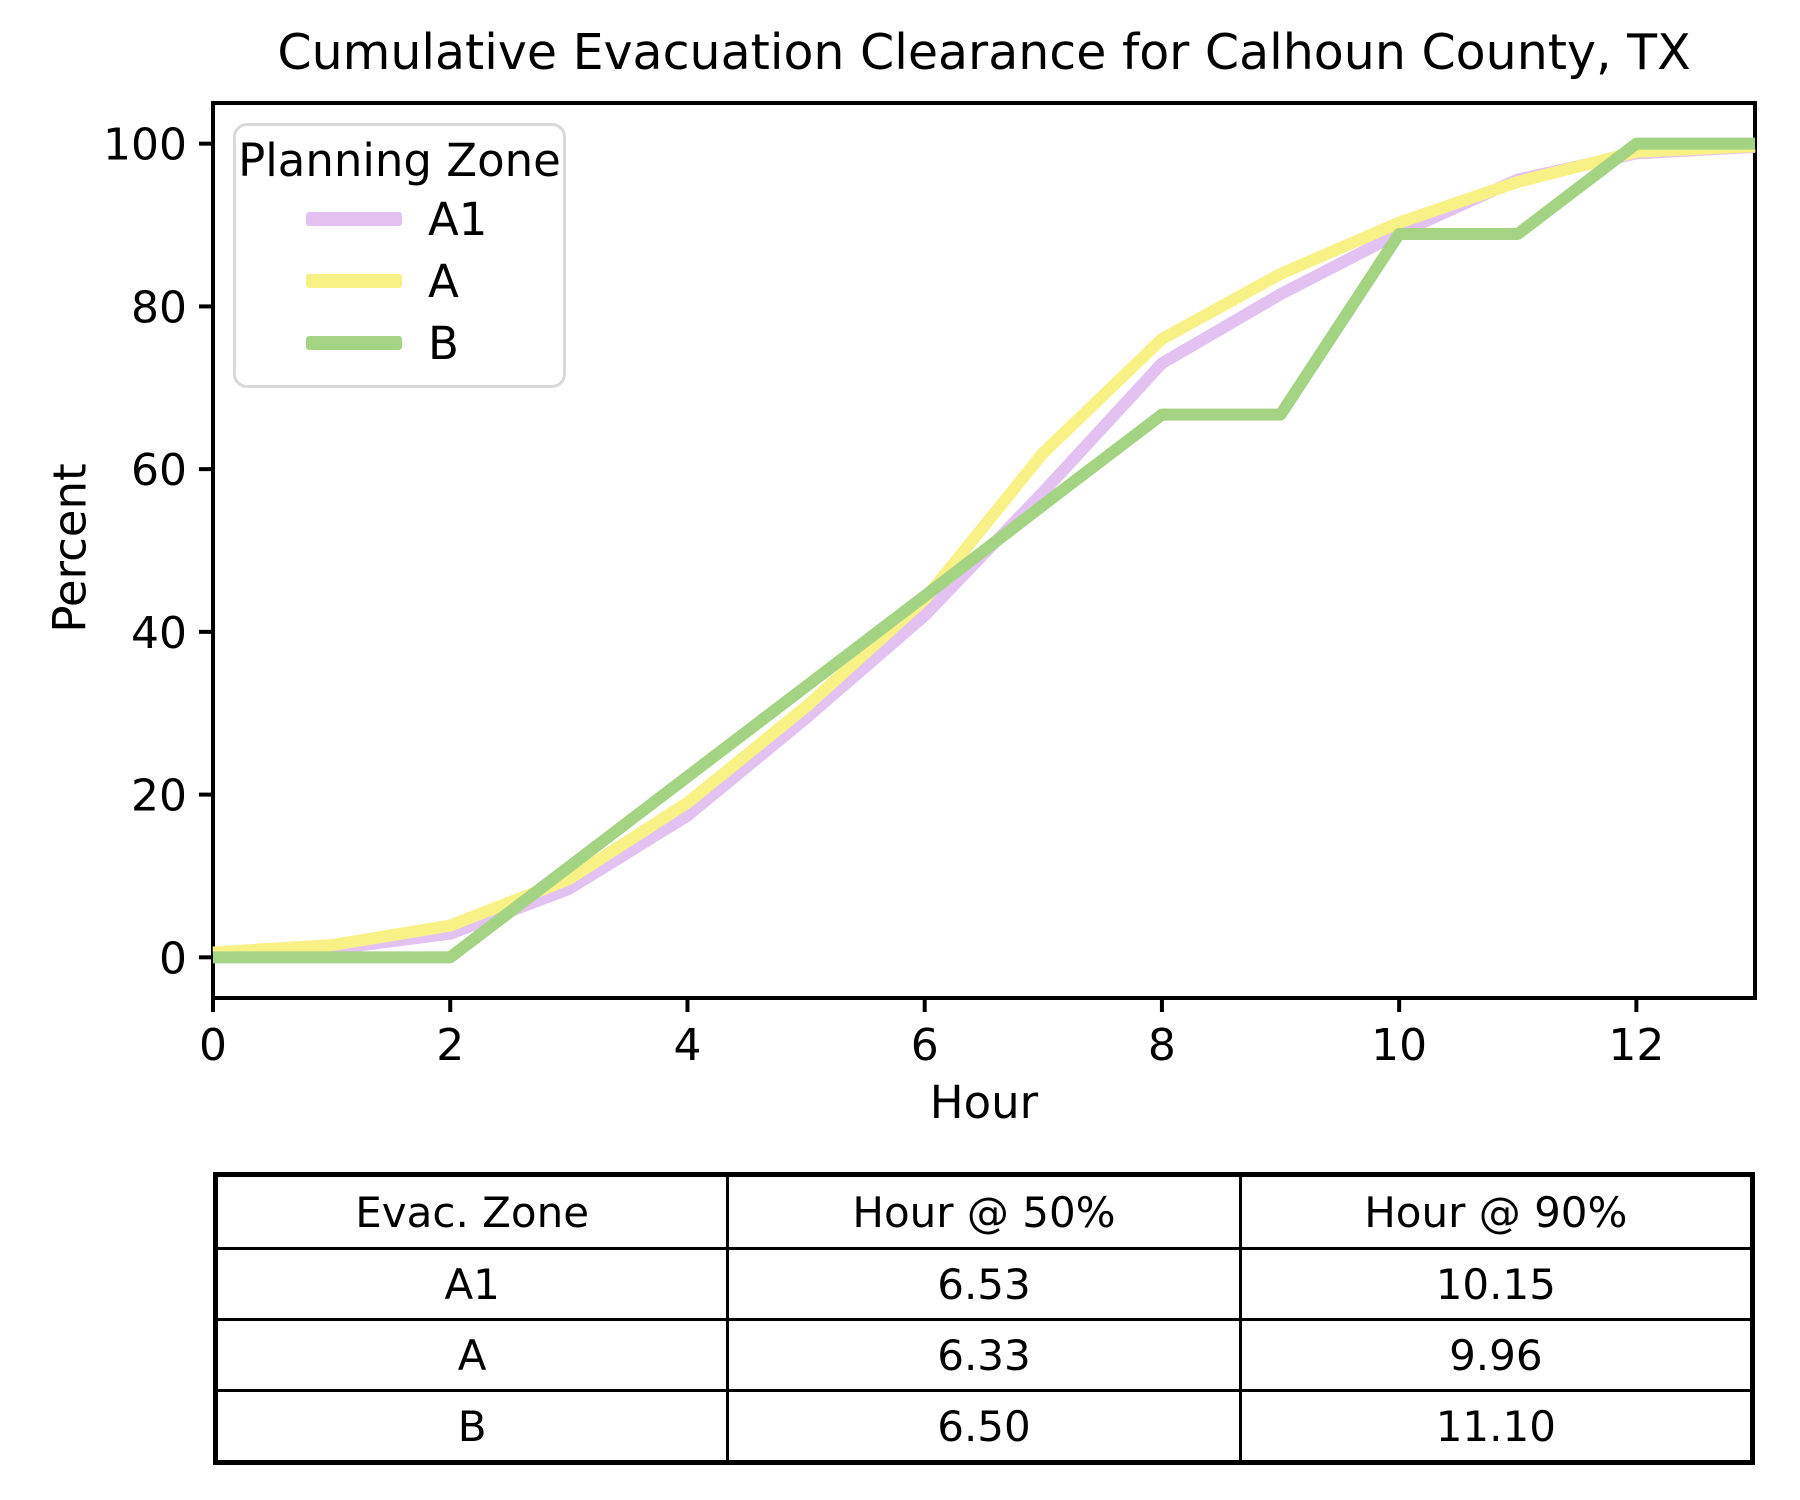 This screenshot has height=1500, width=1800. I want to click on summary-table-body: A1 6.53 10.15 A 6.33 9.96 B 6.50 11.10, so click(984, 1355).